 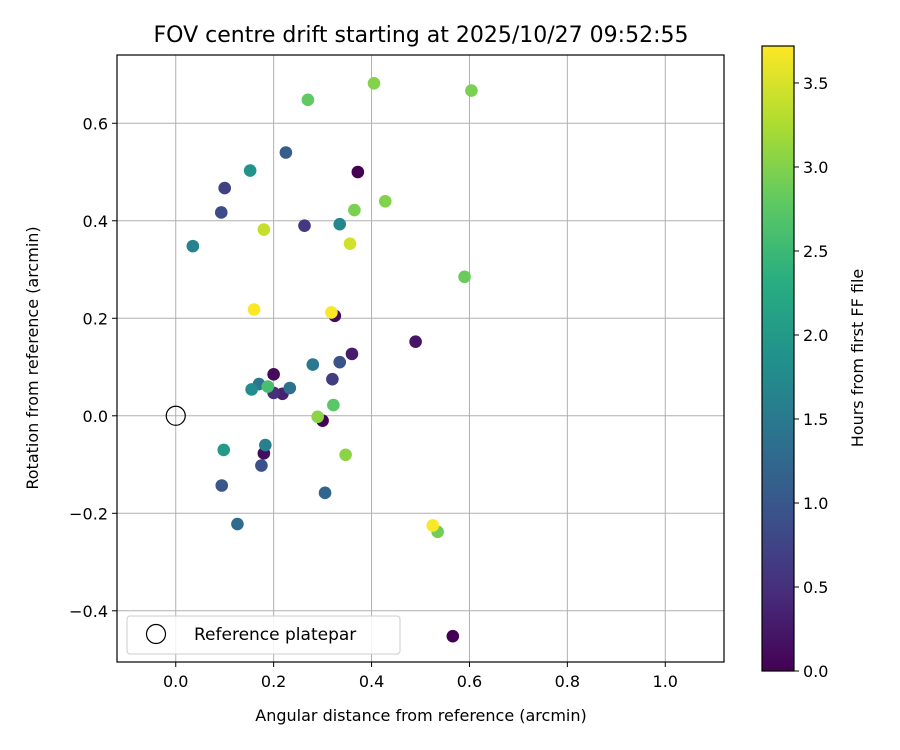 I want to click on colorbar-tick-label: 2.5, so click(x=815, y=251).